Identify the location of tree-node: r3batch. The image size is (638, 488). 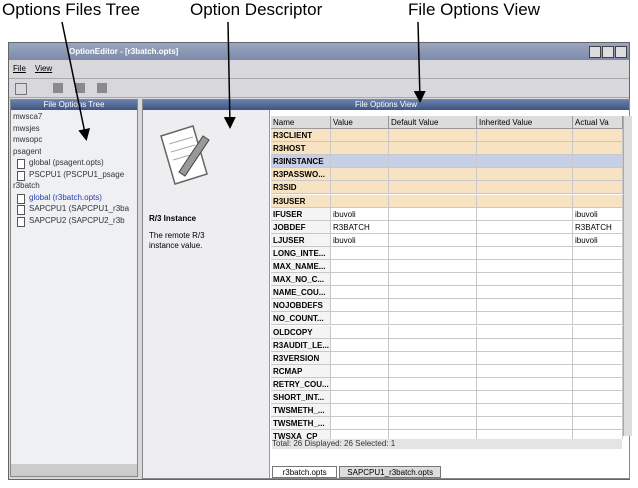
(26, 185).